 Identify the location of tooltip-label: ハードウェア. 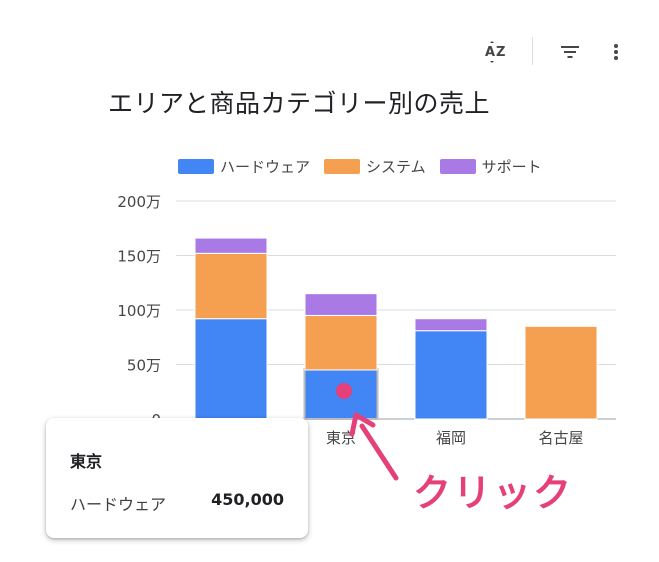
(118, 504).